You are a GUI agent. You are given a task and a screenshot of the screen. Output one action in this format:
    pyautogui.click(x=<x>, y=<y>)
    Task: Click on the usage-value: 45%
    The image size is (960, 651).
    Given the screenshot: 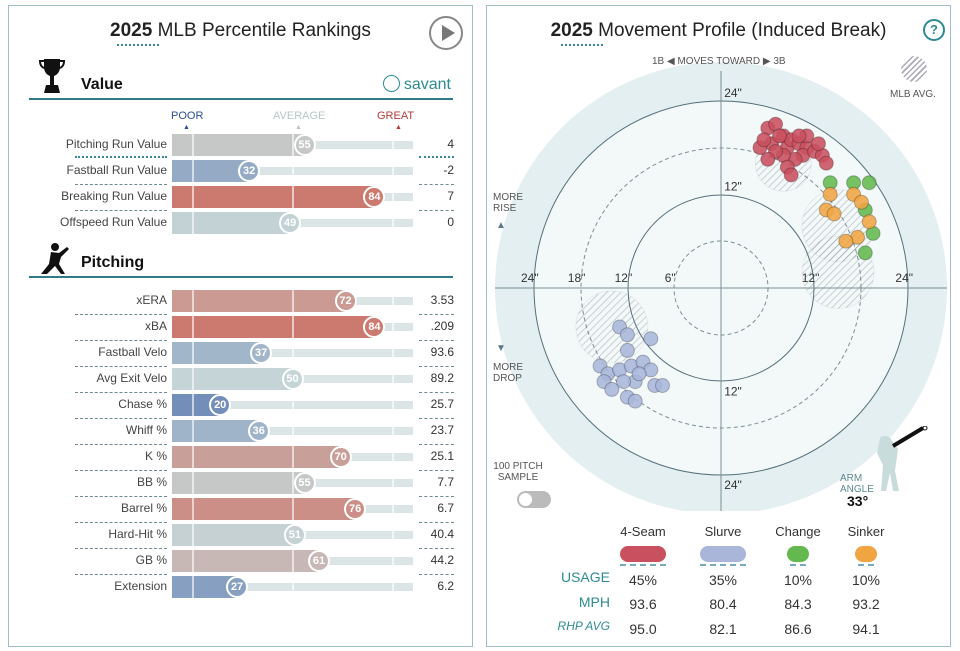 What is the action you would take?
    pyautogui.click(x=643, y=580)
    